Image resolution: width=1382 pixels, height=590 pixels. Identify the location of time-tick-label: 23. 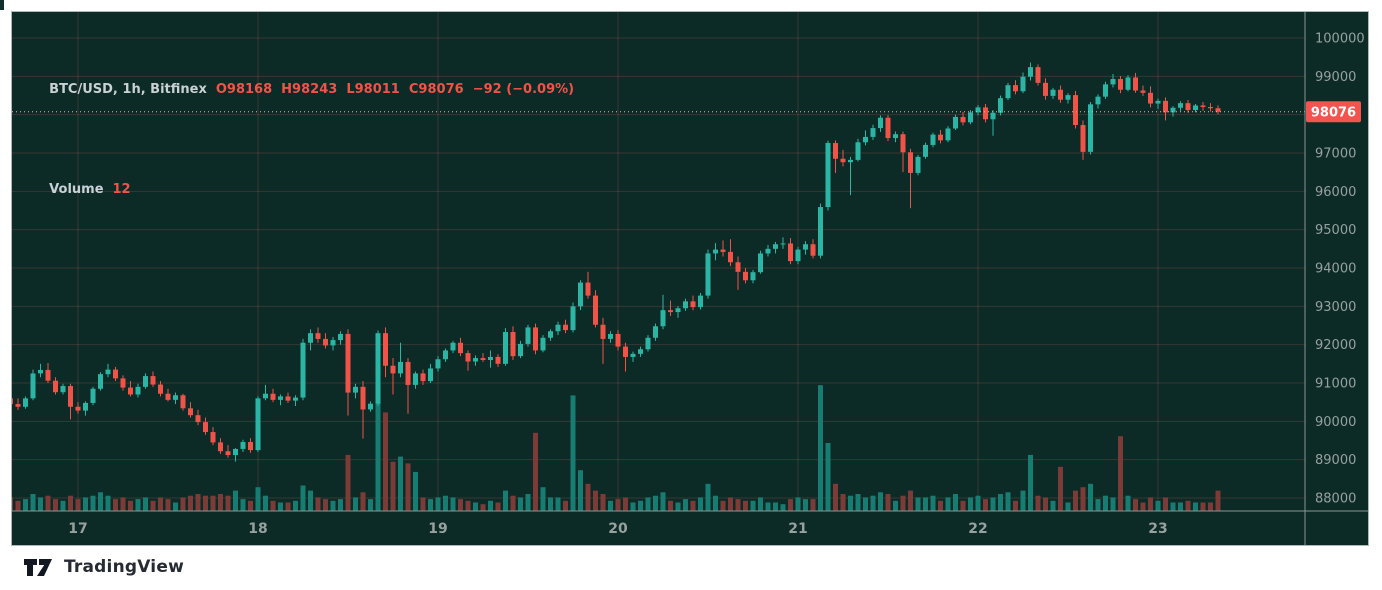
(1157, 529).